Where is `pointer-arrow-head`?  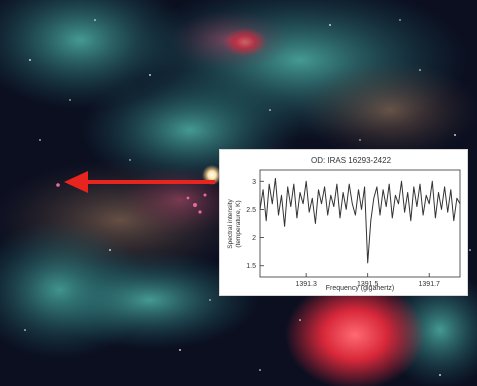 pointer-arrow-head is located at coordinates (76, 182).